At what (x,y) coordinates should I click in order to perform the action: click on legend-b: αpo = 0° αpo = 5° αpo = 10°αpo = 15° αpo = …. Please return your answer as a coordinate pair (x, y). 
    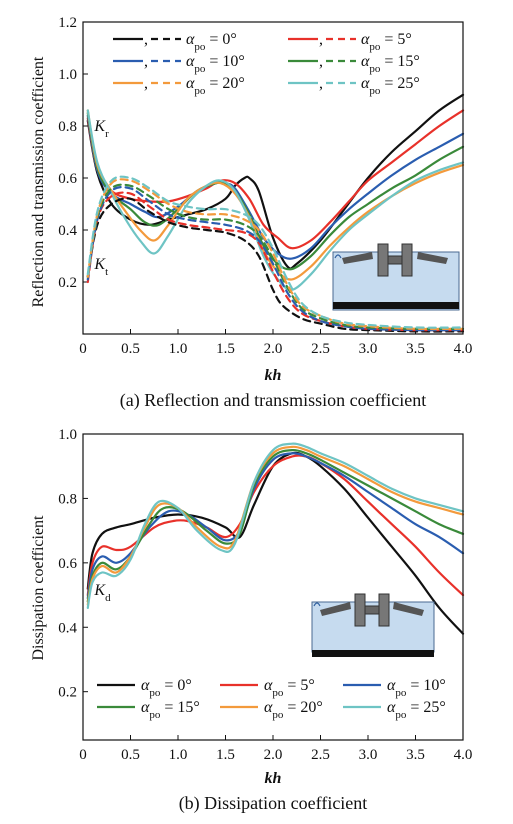
    Looking at the image, I should click on (271, 699).